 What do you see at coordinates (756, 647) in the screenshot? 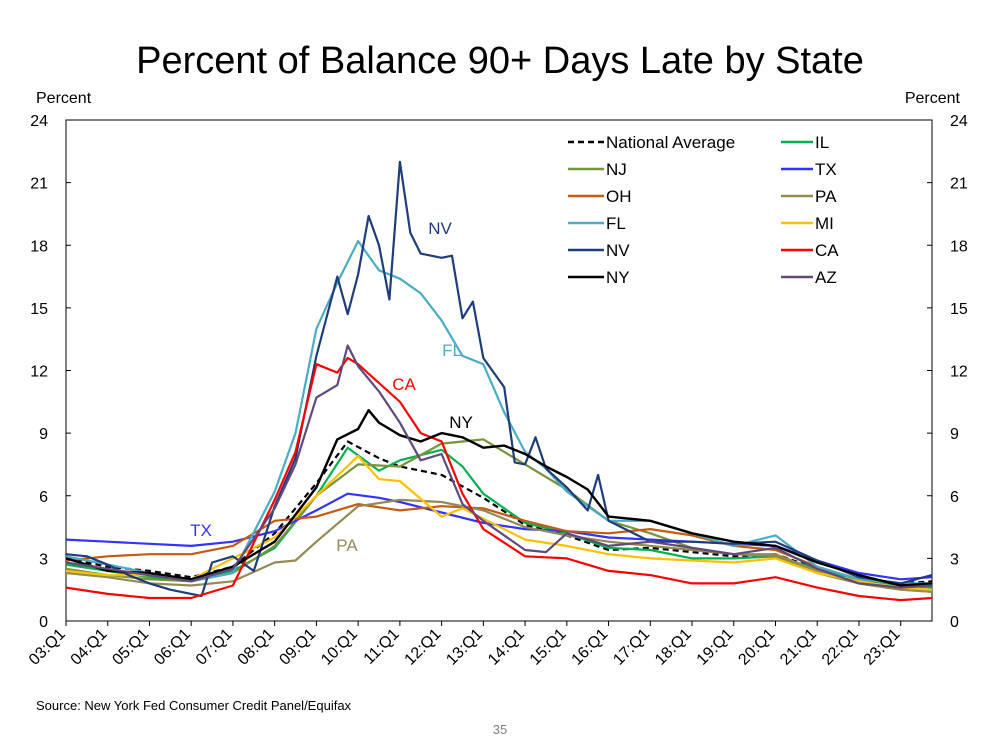
I see `x-tick-label: 20:Q1` at bounding box center [756, 647].